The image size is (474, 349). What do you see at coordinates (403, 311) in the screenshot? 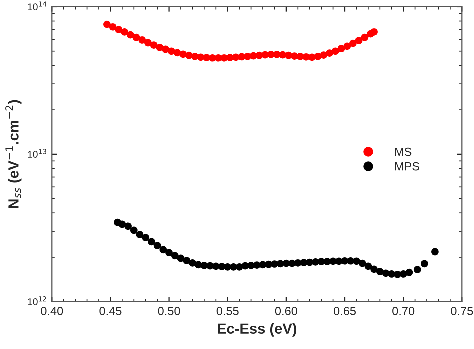
I see `x-tick-label: 0.70` at bounding box center [403, 311].